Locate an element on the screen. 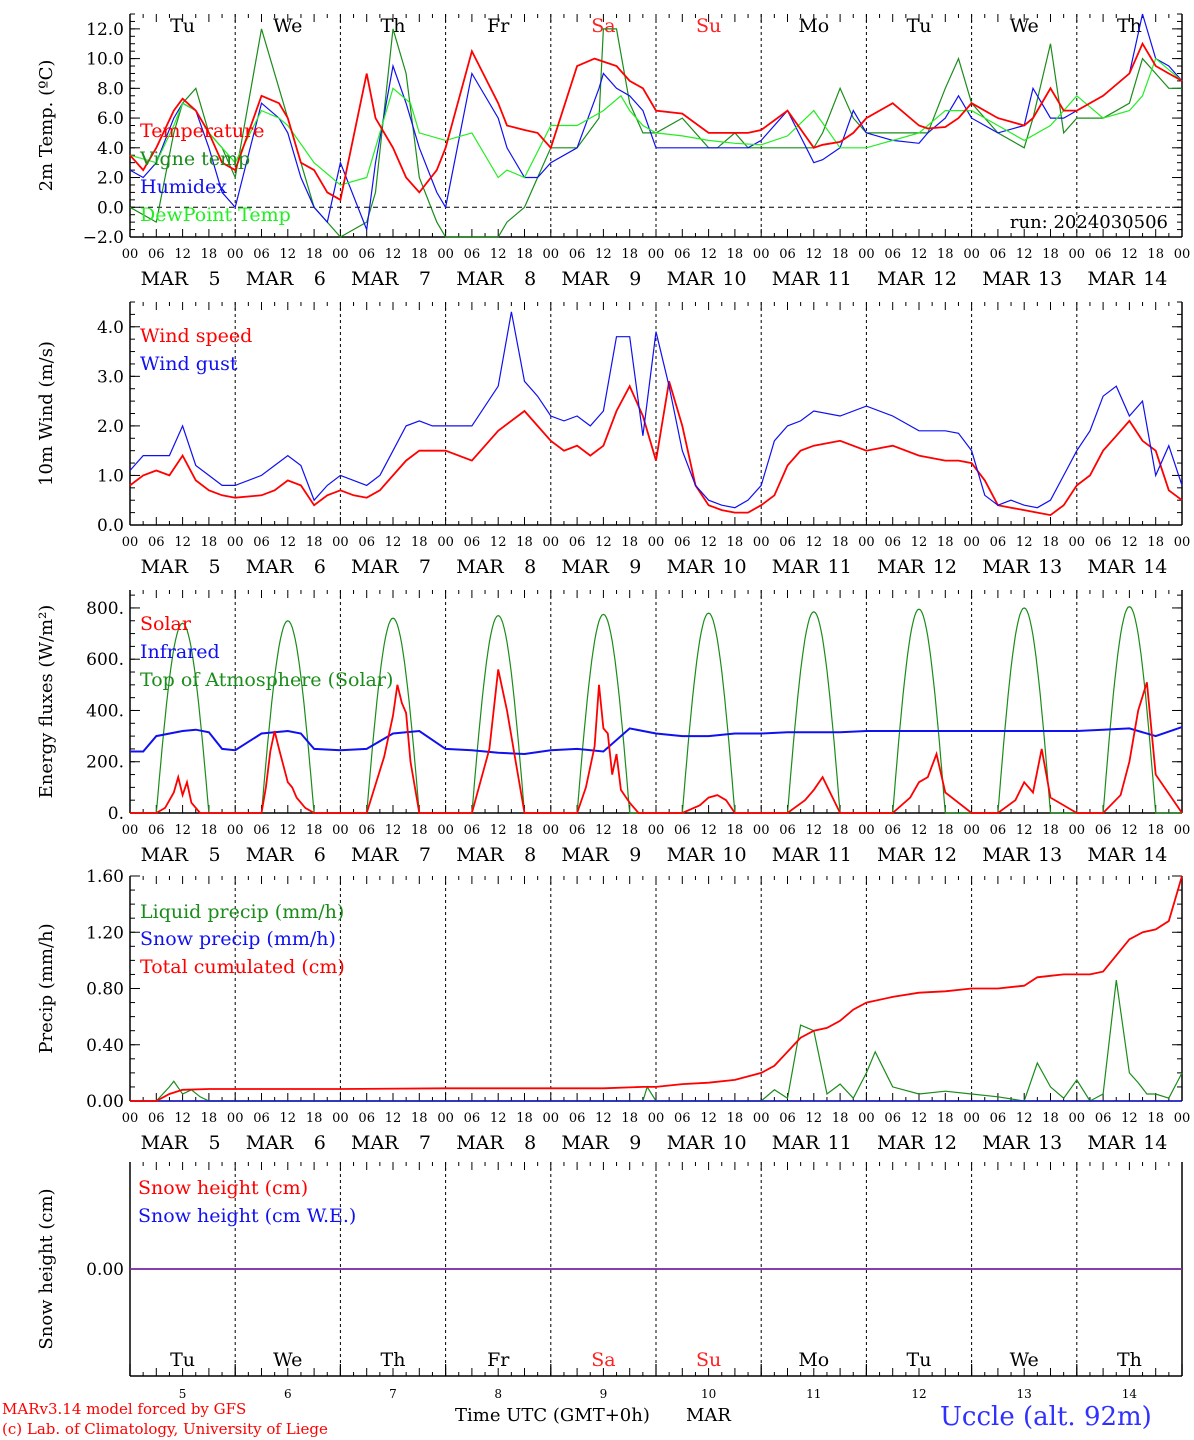 The height and width of the screenshot is (1440, 1194). weekday-label: Su is located at coordinates (708, 1360).